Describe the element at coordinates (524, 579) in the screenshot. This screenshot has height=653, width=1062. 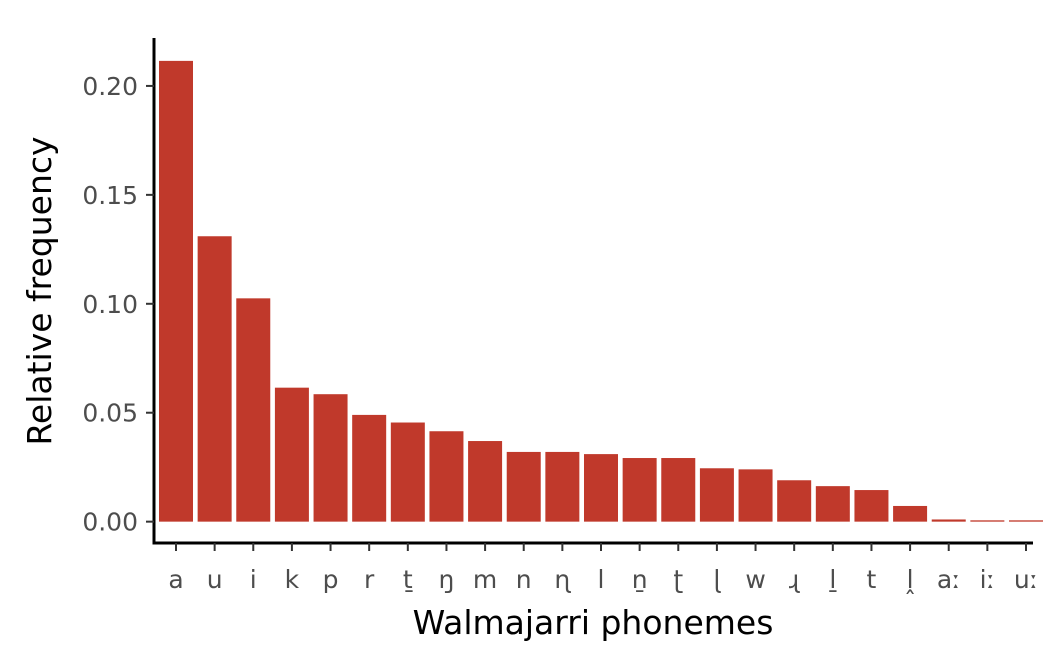
I see `x-tick-label: n` at that location.